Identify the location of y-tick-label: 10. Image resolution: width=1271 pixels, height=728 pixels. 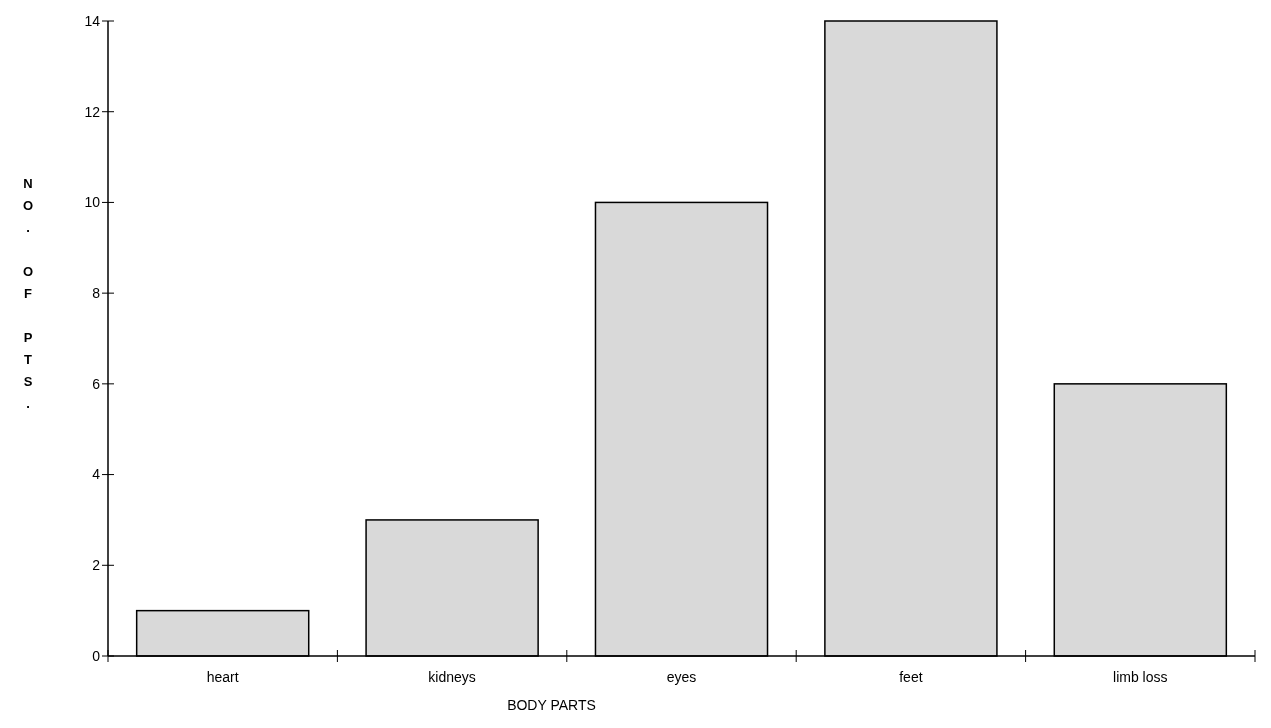
(92, 202).